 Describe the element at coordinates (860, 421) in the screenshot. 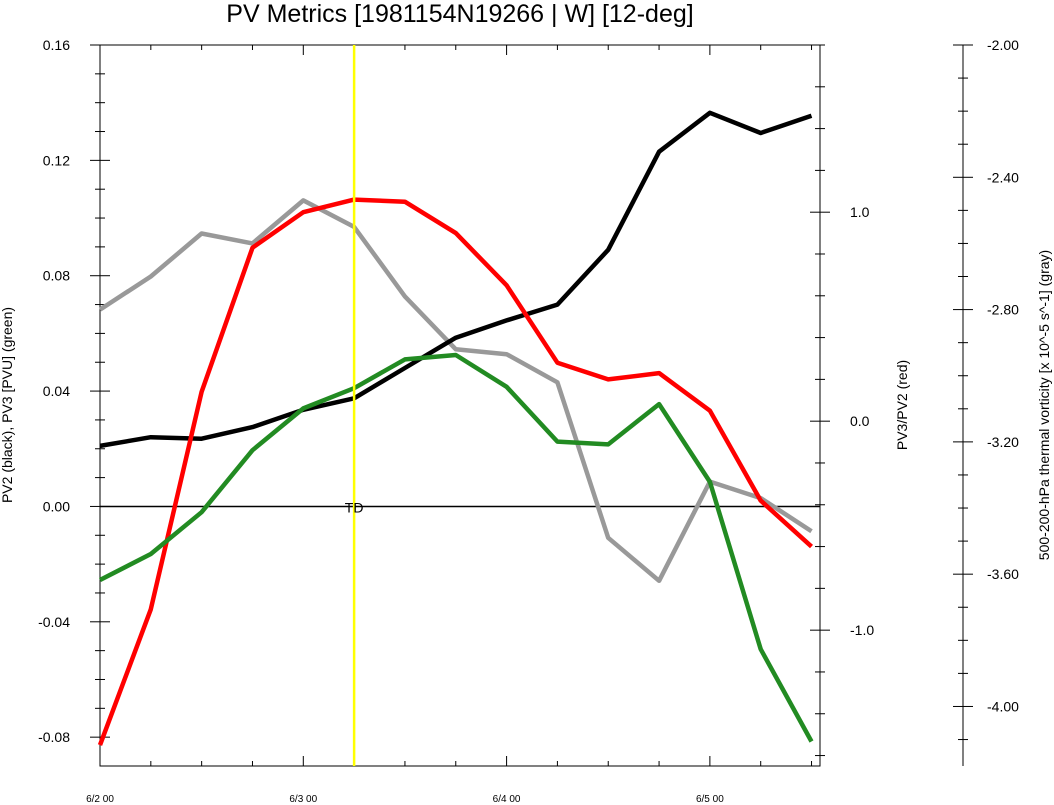

I see `right-tick-label: 0.0` at that location.